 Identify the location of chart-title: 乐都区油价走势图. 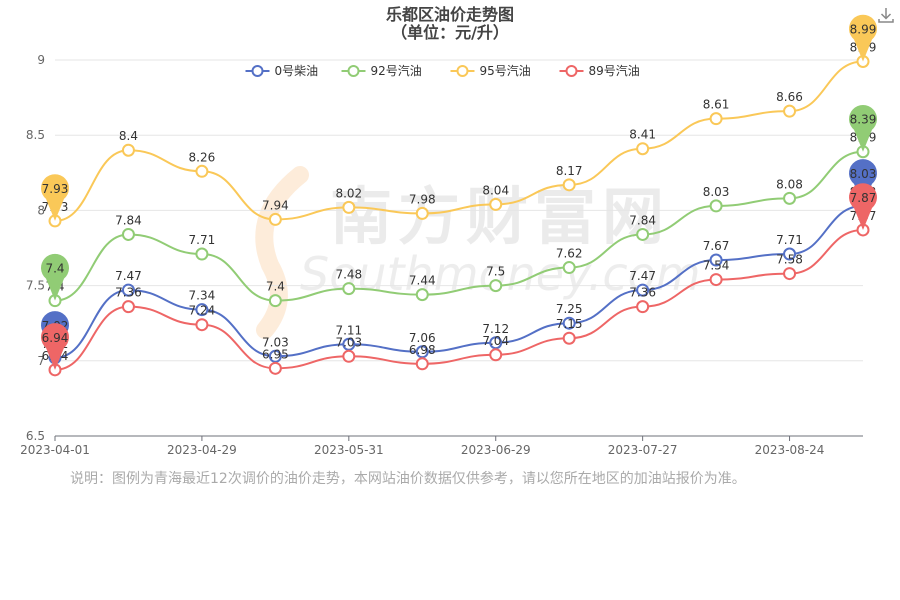
(450, 14).